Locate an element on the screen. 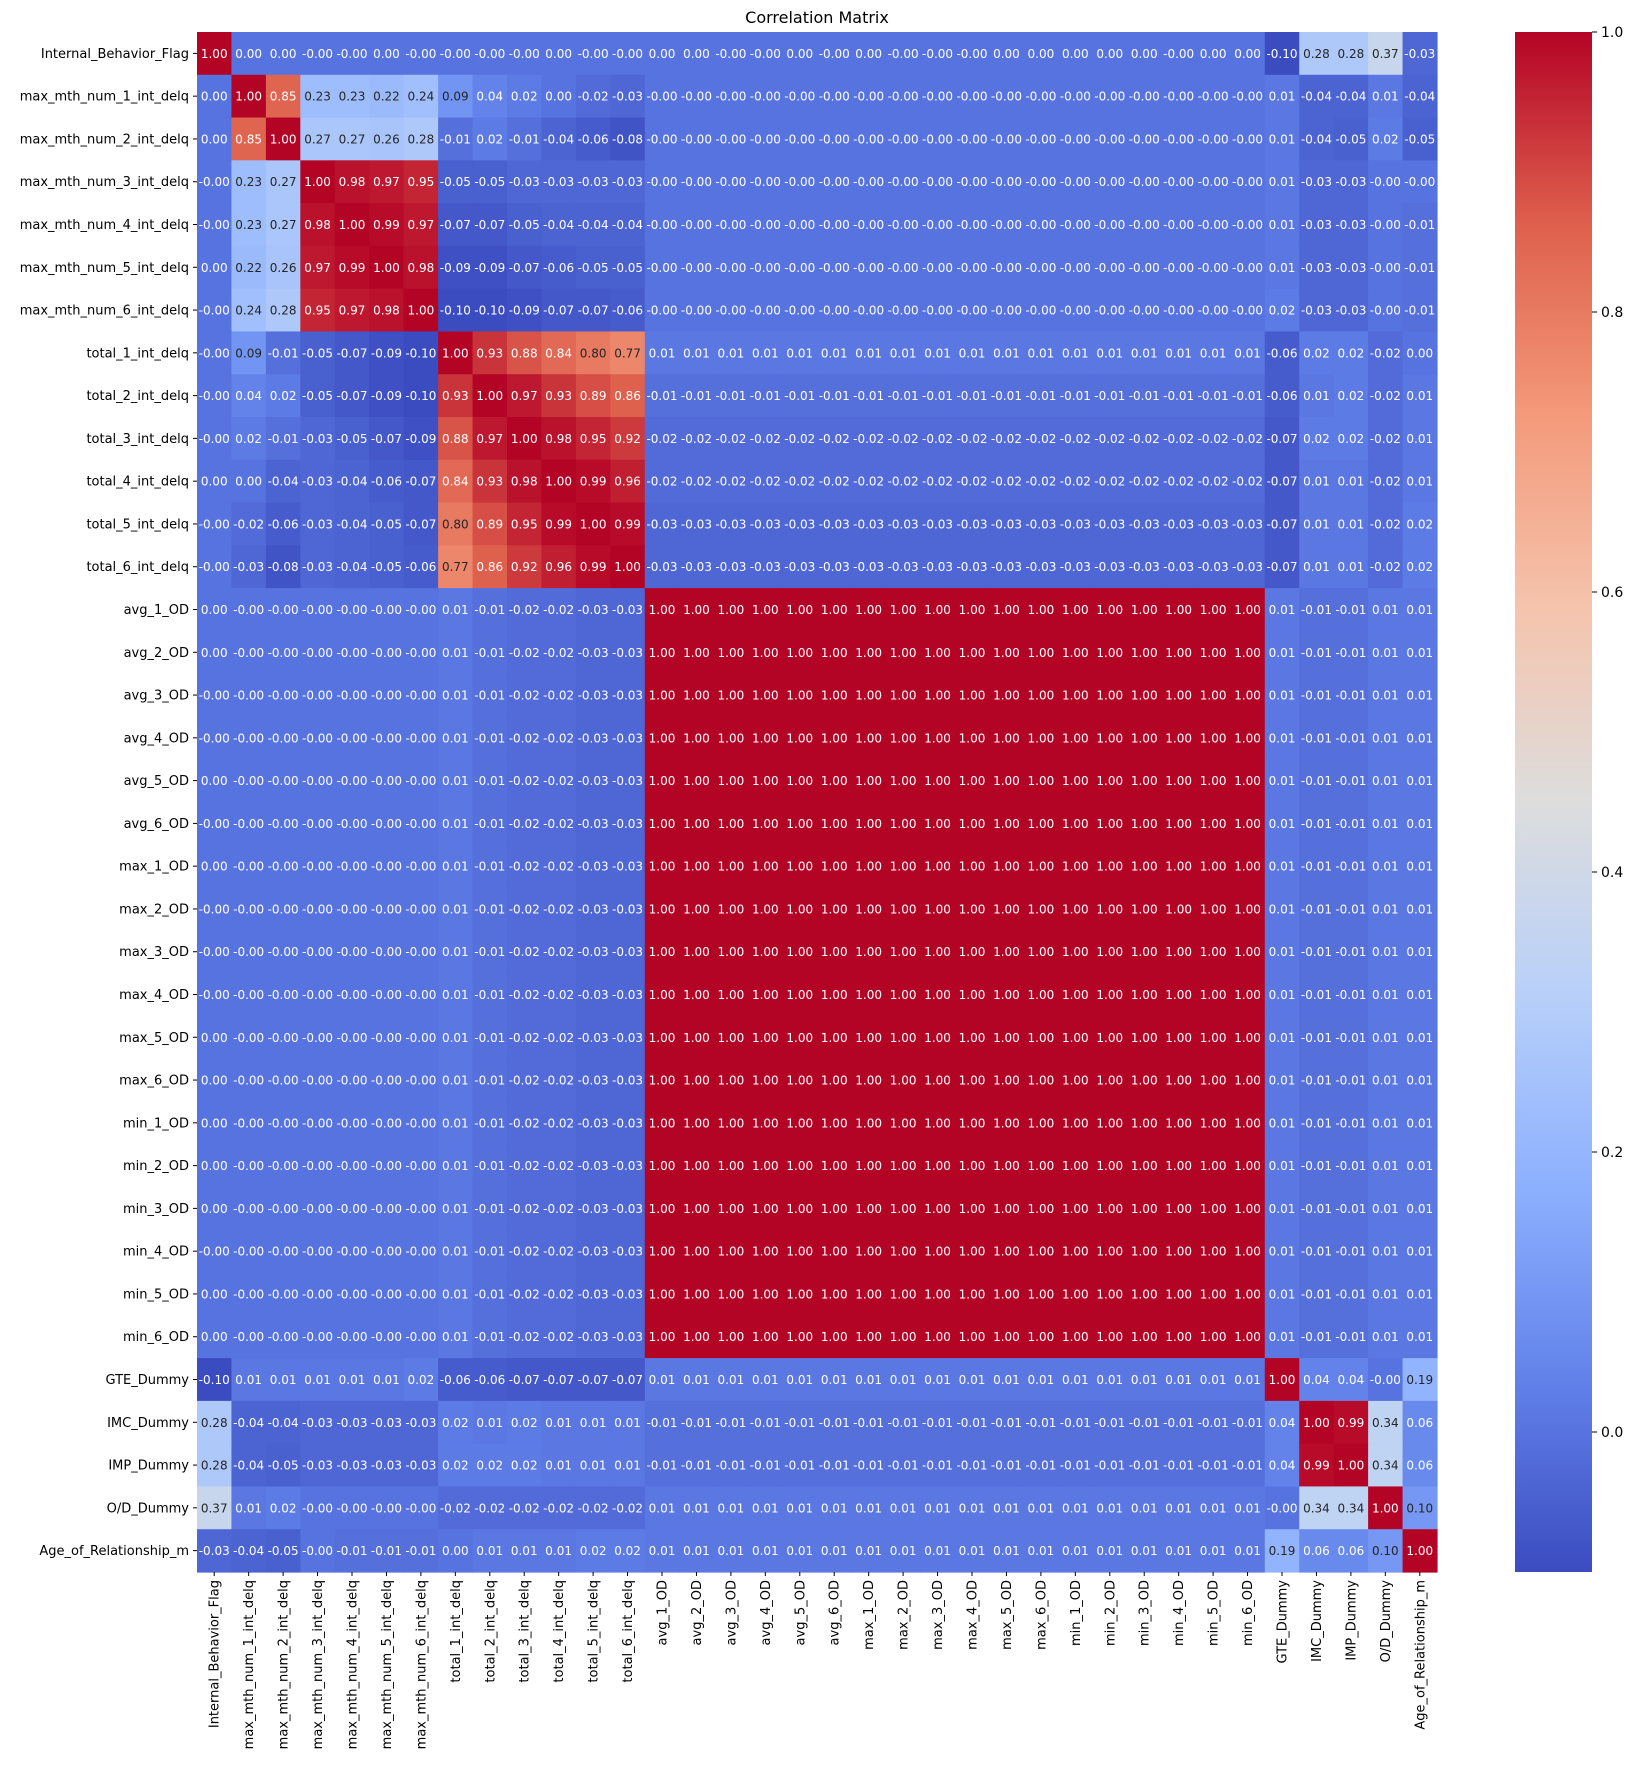 The width and height of the screenshot is (1637, 1773). colorbar-tick-label: 1.0 is located at coordinates (1612, 33).